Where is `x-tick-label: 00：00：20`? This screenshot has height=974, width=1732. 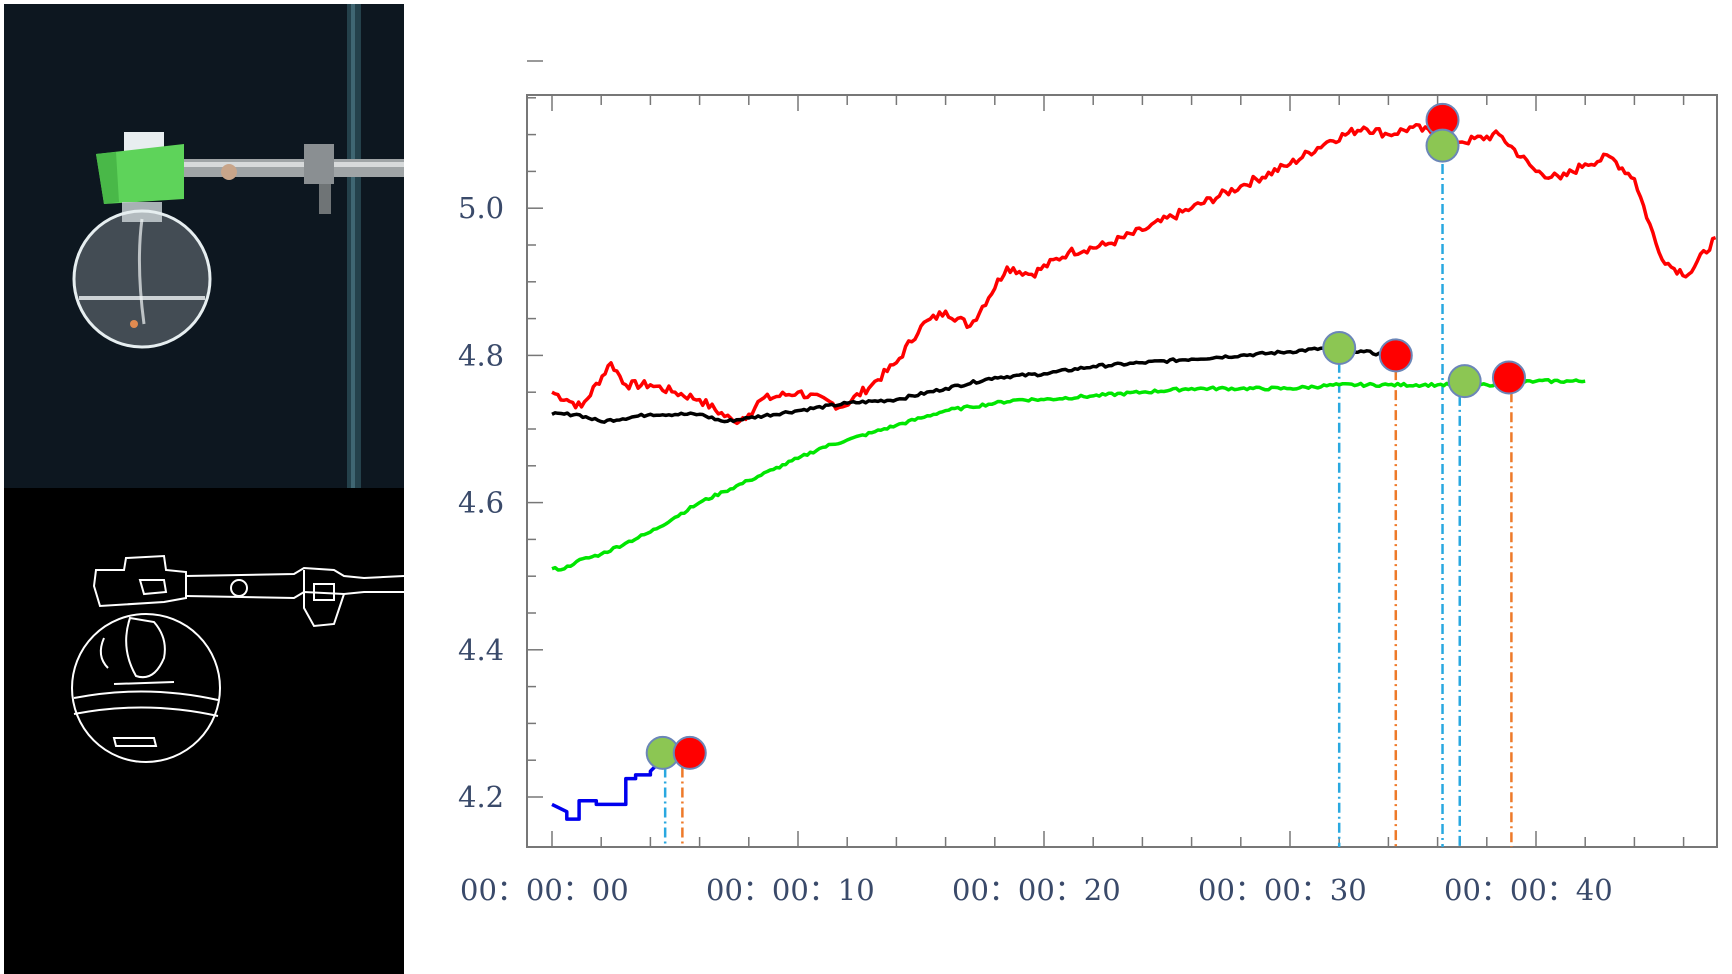 x-tick-label: 00：00：20 is located at coordinates (1036, 890).